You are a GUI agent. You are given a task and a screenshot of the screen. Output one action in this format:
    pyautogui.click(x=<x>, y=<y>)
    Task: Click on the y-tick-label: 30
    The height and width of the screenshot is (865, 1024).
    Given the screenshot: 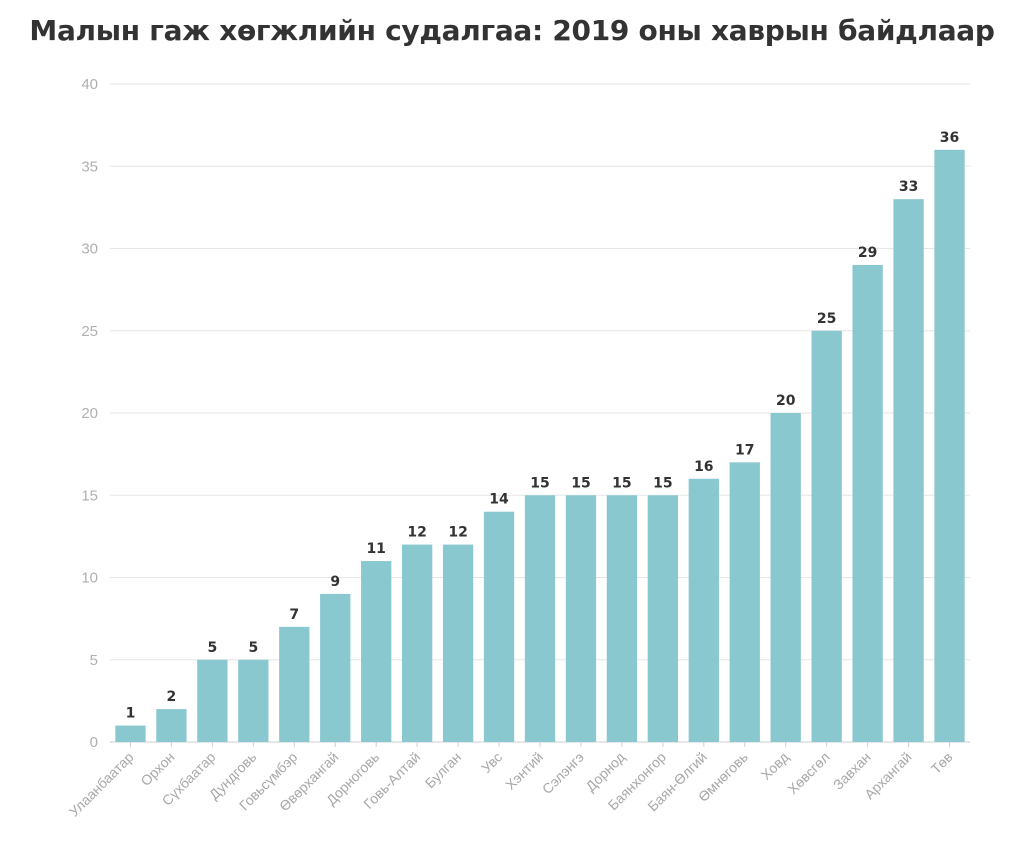 What is the action you would take?
    pyautogui.click(x=89, y=249)
    